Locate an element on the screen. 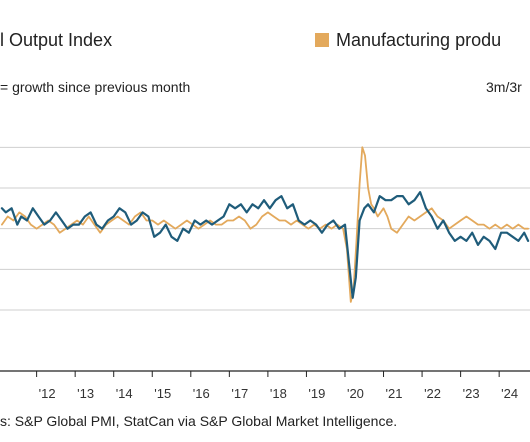 This screenshot has height=442, width=530. x-tick-label-14: '14 is located at coordinates (124, 393).